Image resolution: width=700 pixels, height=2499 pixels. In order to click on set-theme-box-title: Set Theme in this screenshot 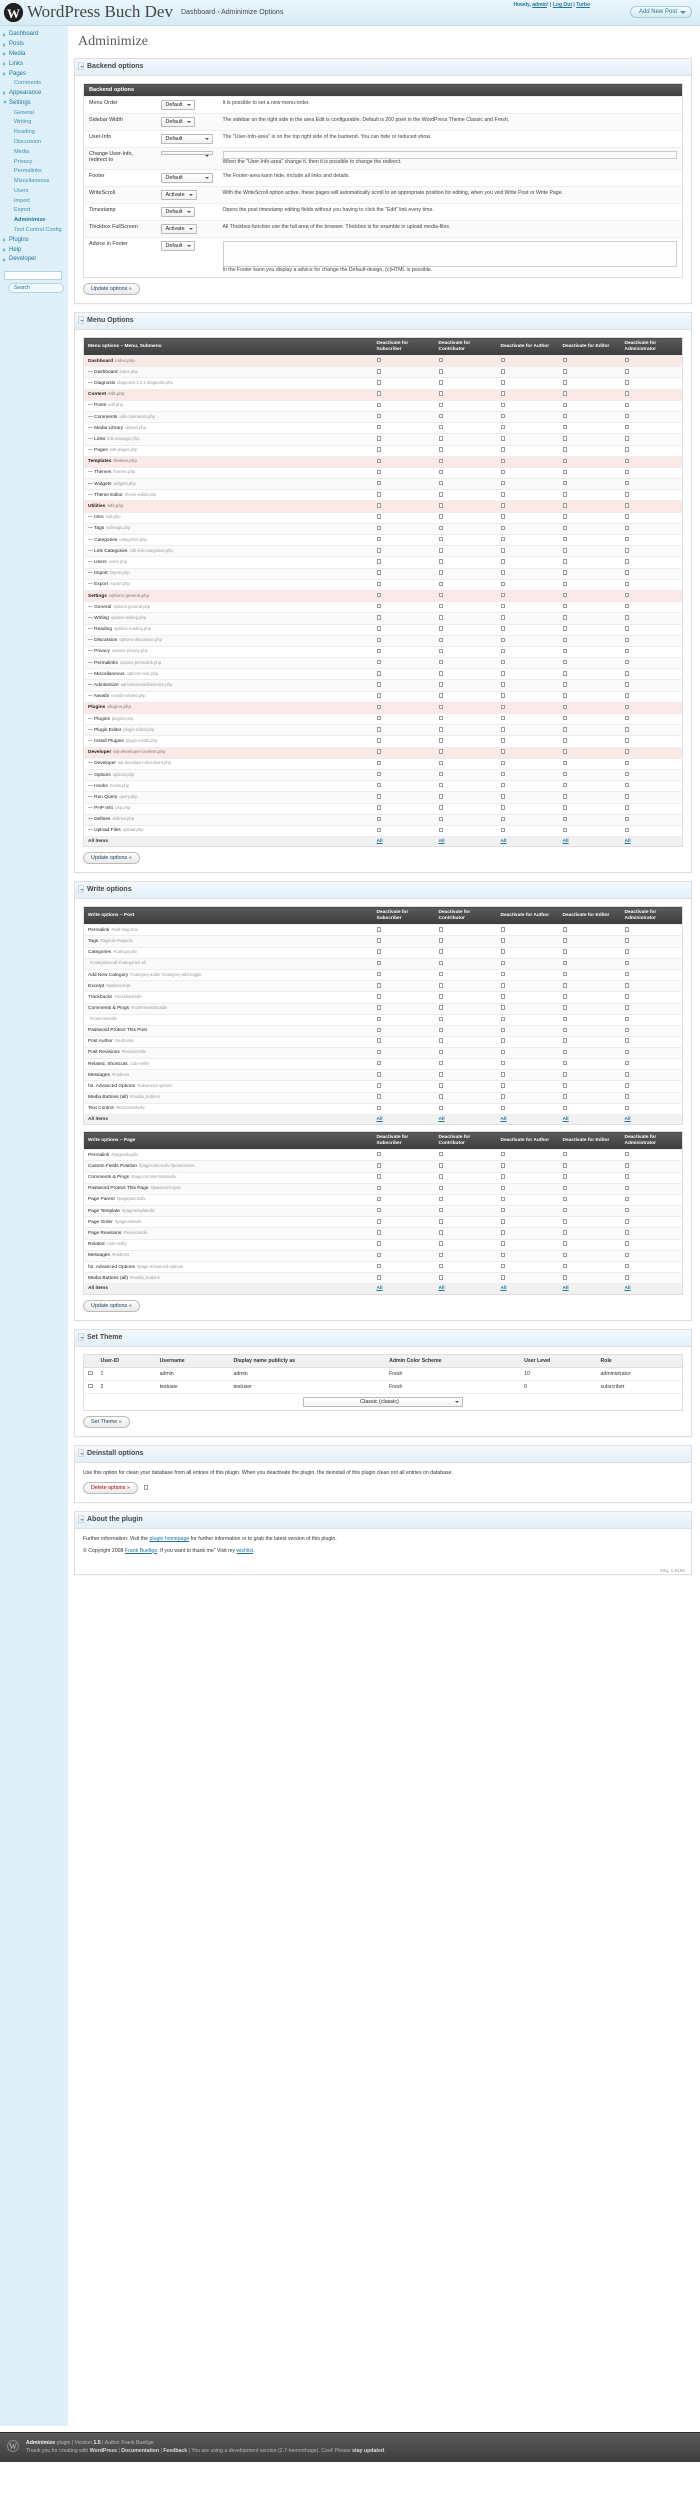, I will do `click(383, 1338)`.